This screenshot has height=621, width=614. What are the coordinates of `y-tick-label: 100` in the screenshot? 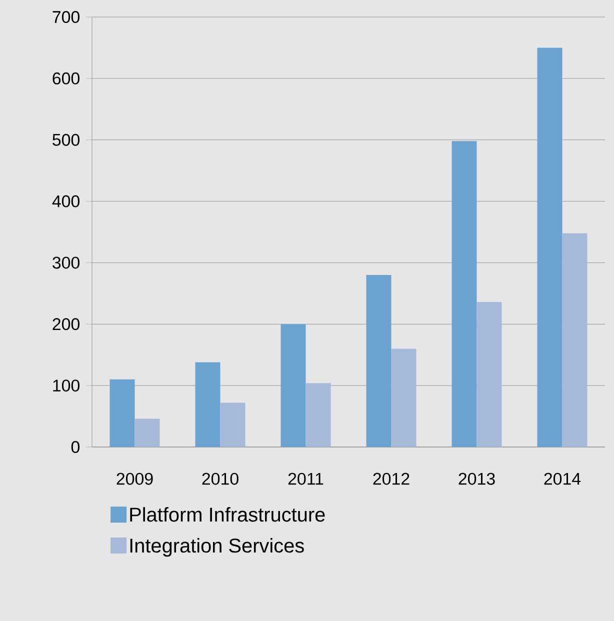 It's located at (66, 386).